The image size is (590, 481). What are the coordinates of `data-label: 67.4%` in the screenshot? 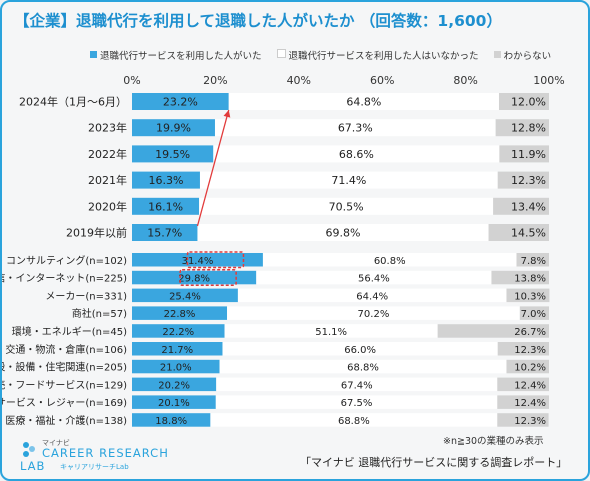 It's located at (357, 385).